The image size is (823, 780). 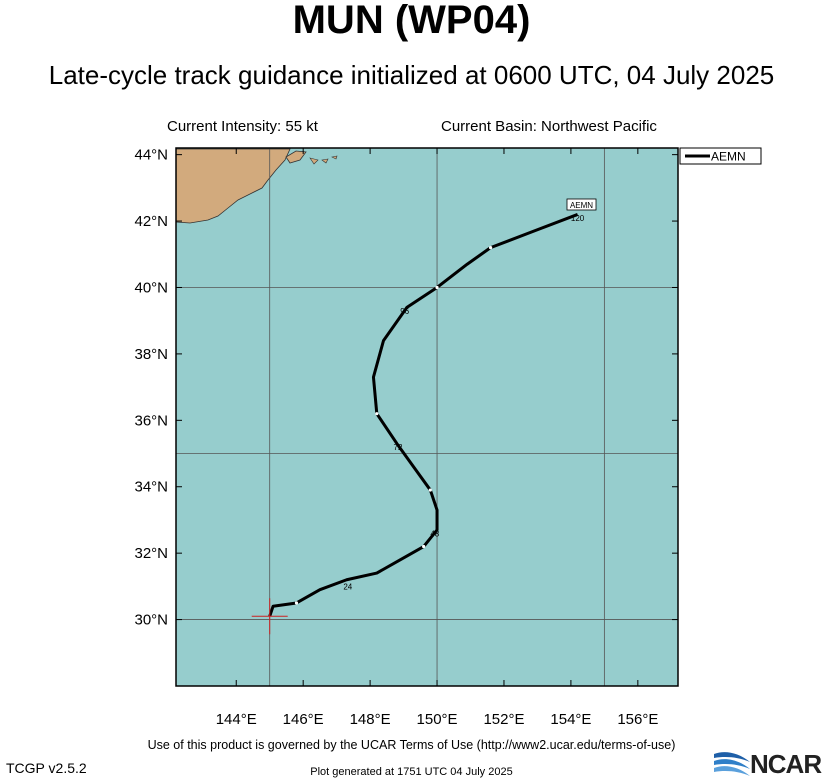 I want to click on legend: AEMN, so click(x=720, y=156).